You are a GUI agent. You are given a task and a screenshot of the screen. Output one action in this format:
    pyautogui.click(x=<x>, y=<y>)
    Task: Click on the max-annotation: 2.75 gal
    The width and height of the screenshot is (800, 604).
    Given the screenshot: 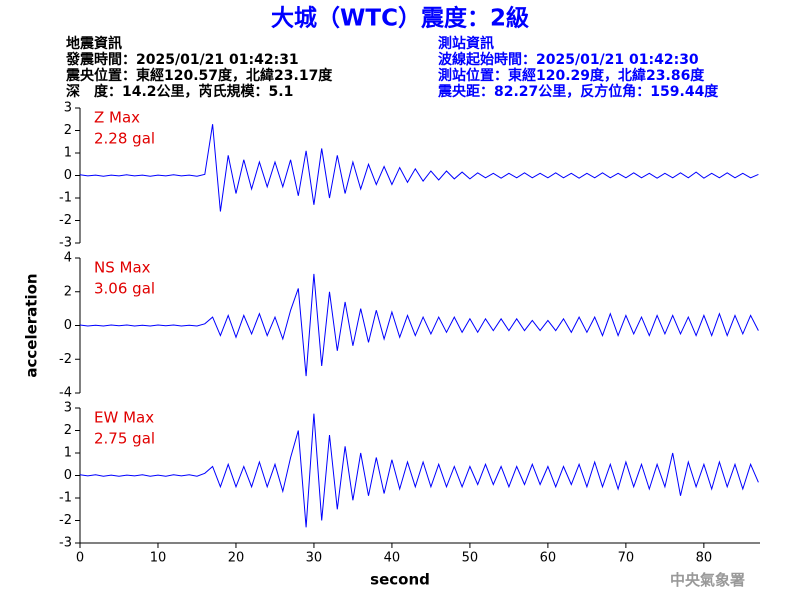 What is the action you would take?
    pyautogui.click(x=124, y=439)
    